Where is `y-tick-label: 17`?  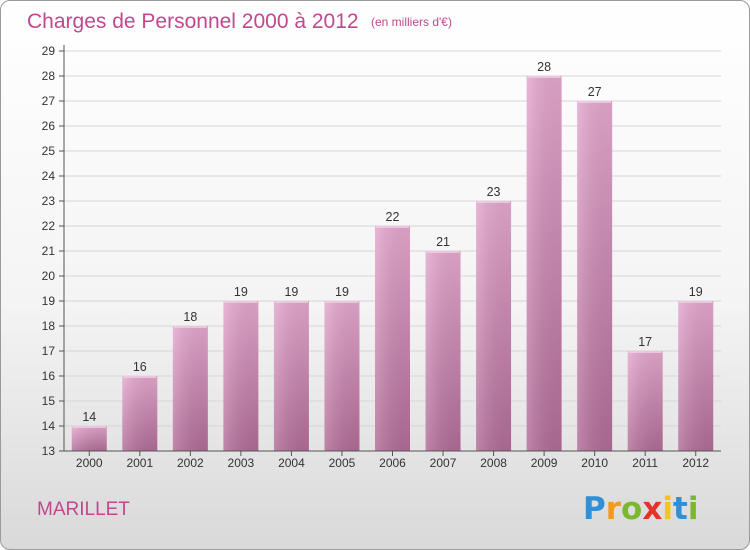
y-tick-label: 17 is located at coordinates (49, 351).